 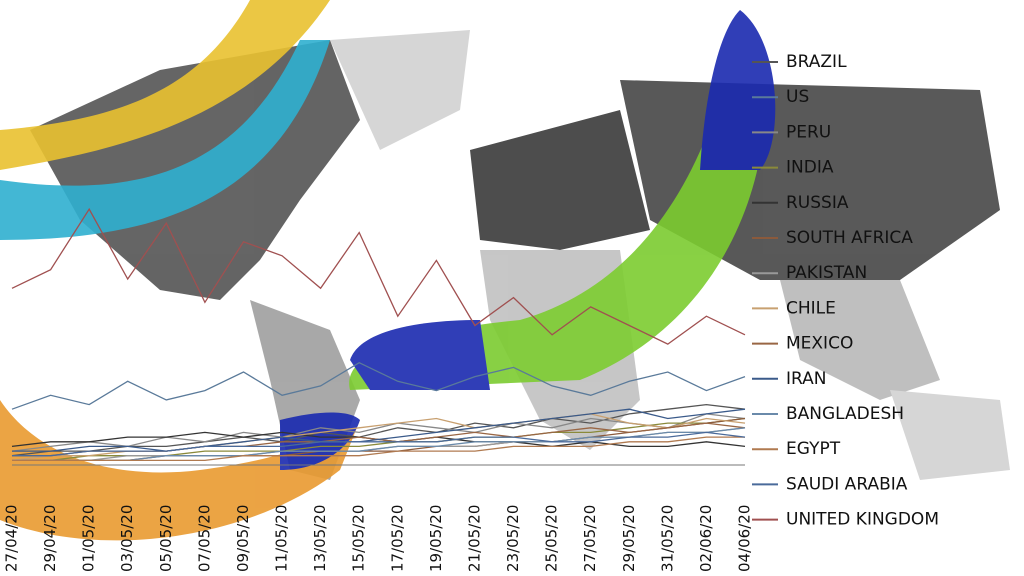 I want to click on x-tick-label: 17/05/20, so click(x=397, y=538).